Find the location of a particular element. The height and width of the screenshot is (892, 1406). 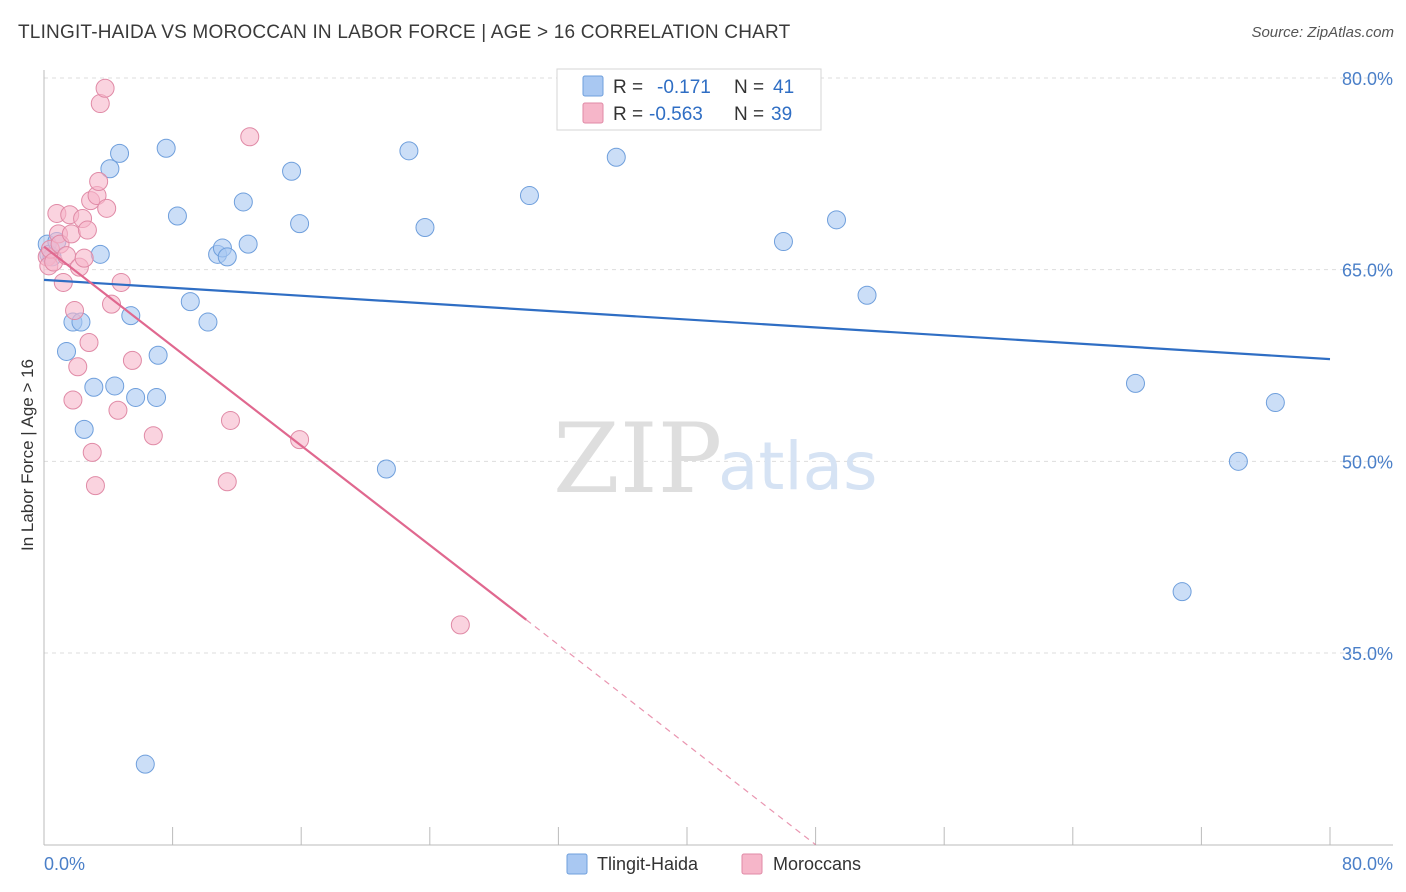

stats-box: R = -0.171 N = 41 R = -0.563 N = 39 is located at coordinates (689, 99).